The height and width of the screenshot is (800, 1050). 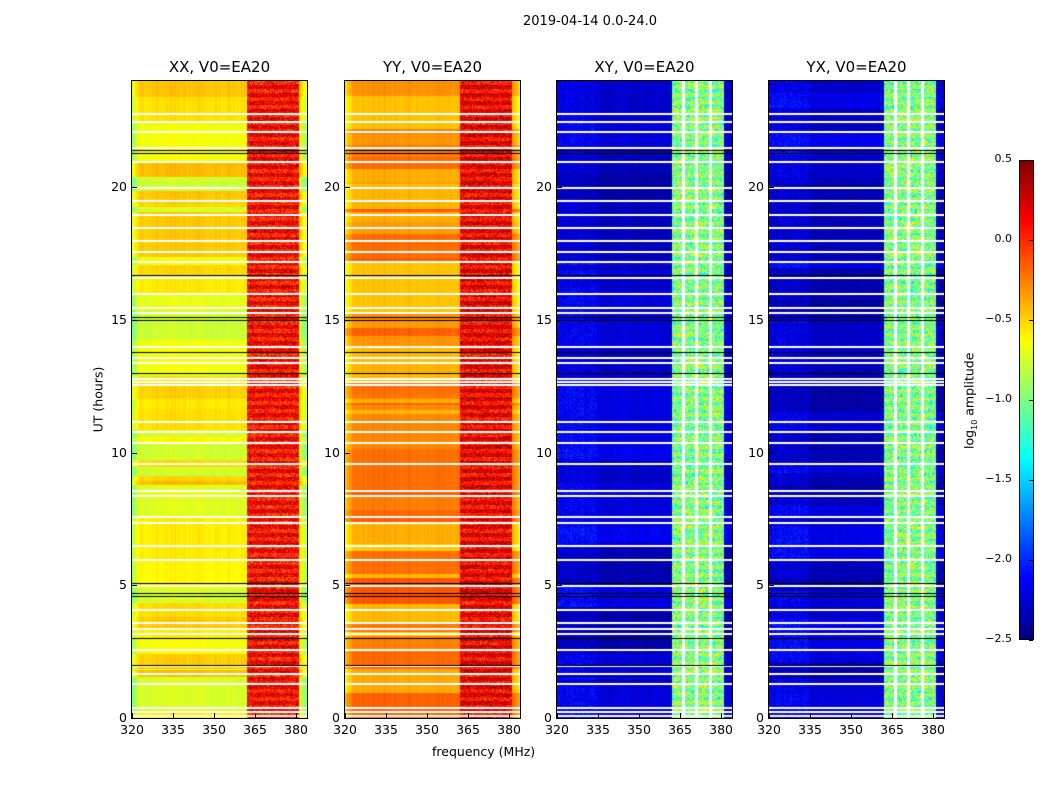 What do you see at coordinates (98, 399) in the screenshot?
I see `y-axis-label: UT (hours)` at bounding box center [98, 399].